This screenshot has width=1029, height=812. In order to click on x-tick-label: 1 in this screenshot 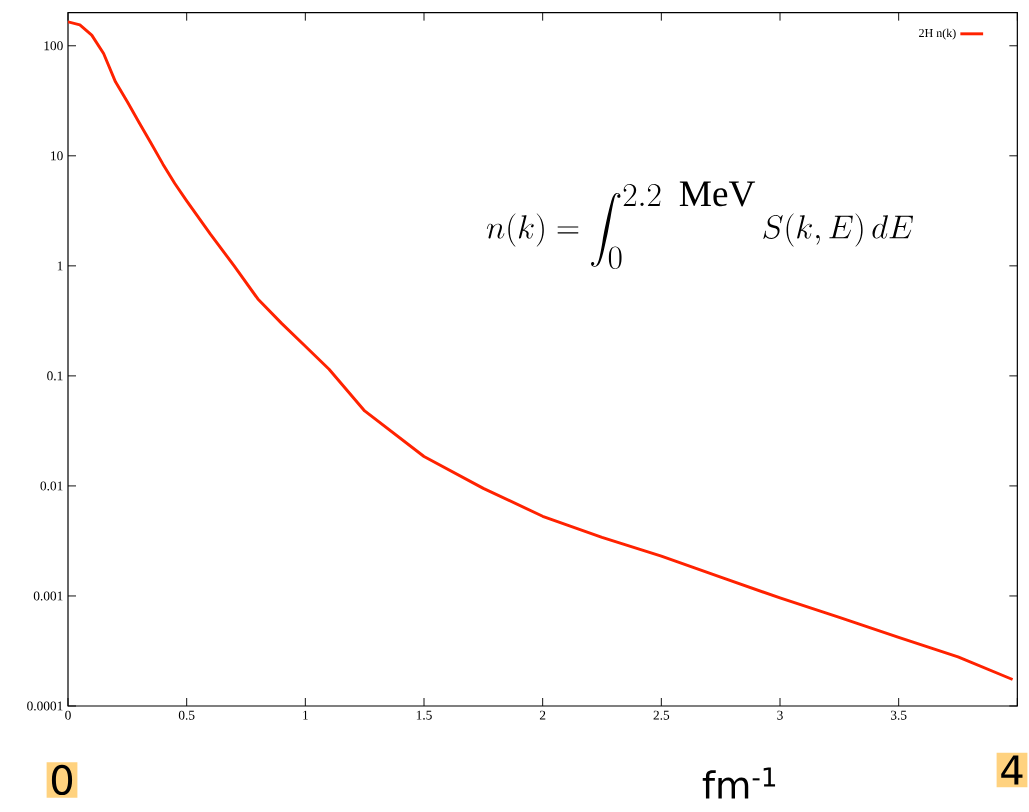, I will do `click(305, 715)`.